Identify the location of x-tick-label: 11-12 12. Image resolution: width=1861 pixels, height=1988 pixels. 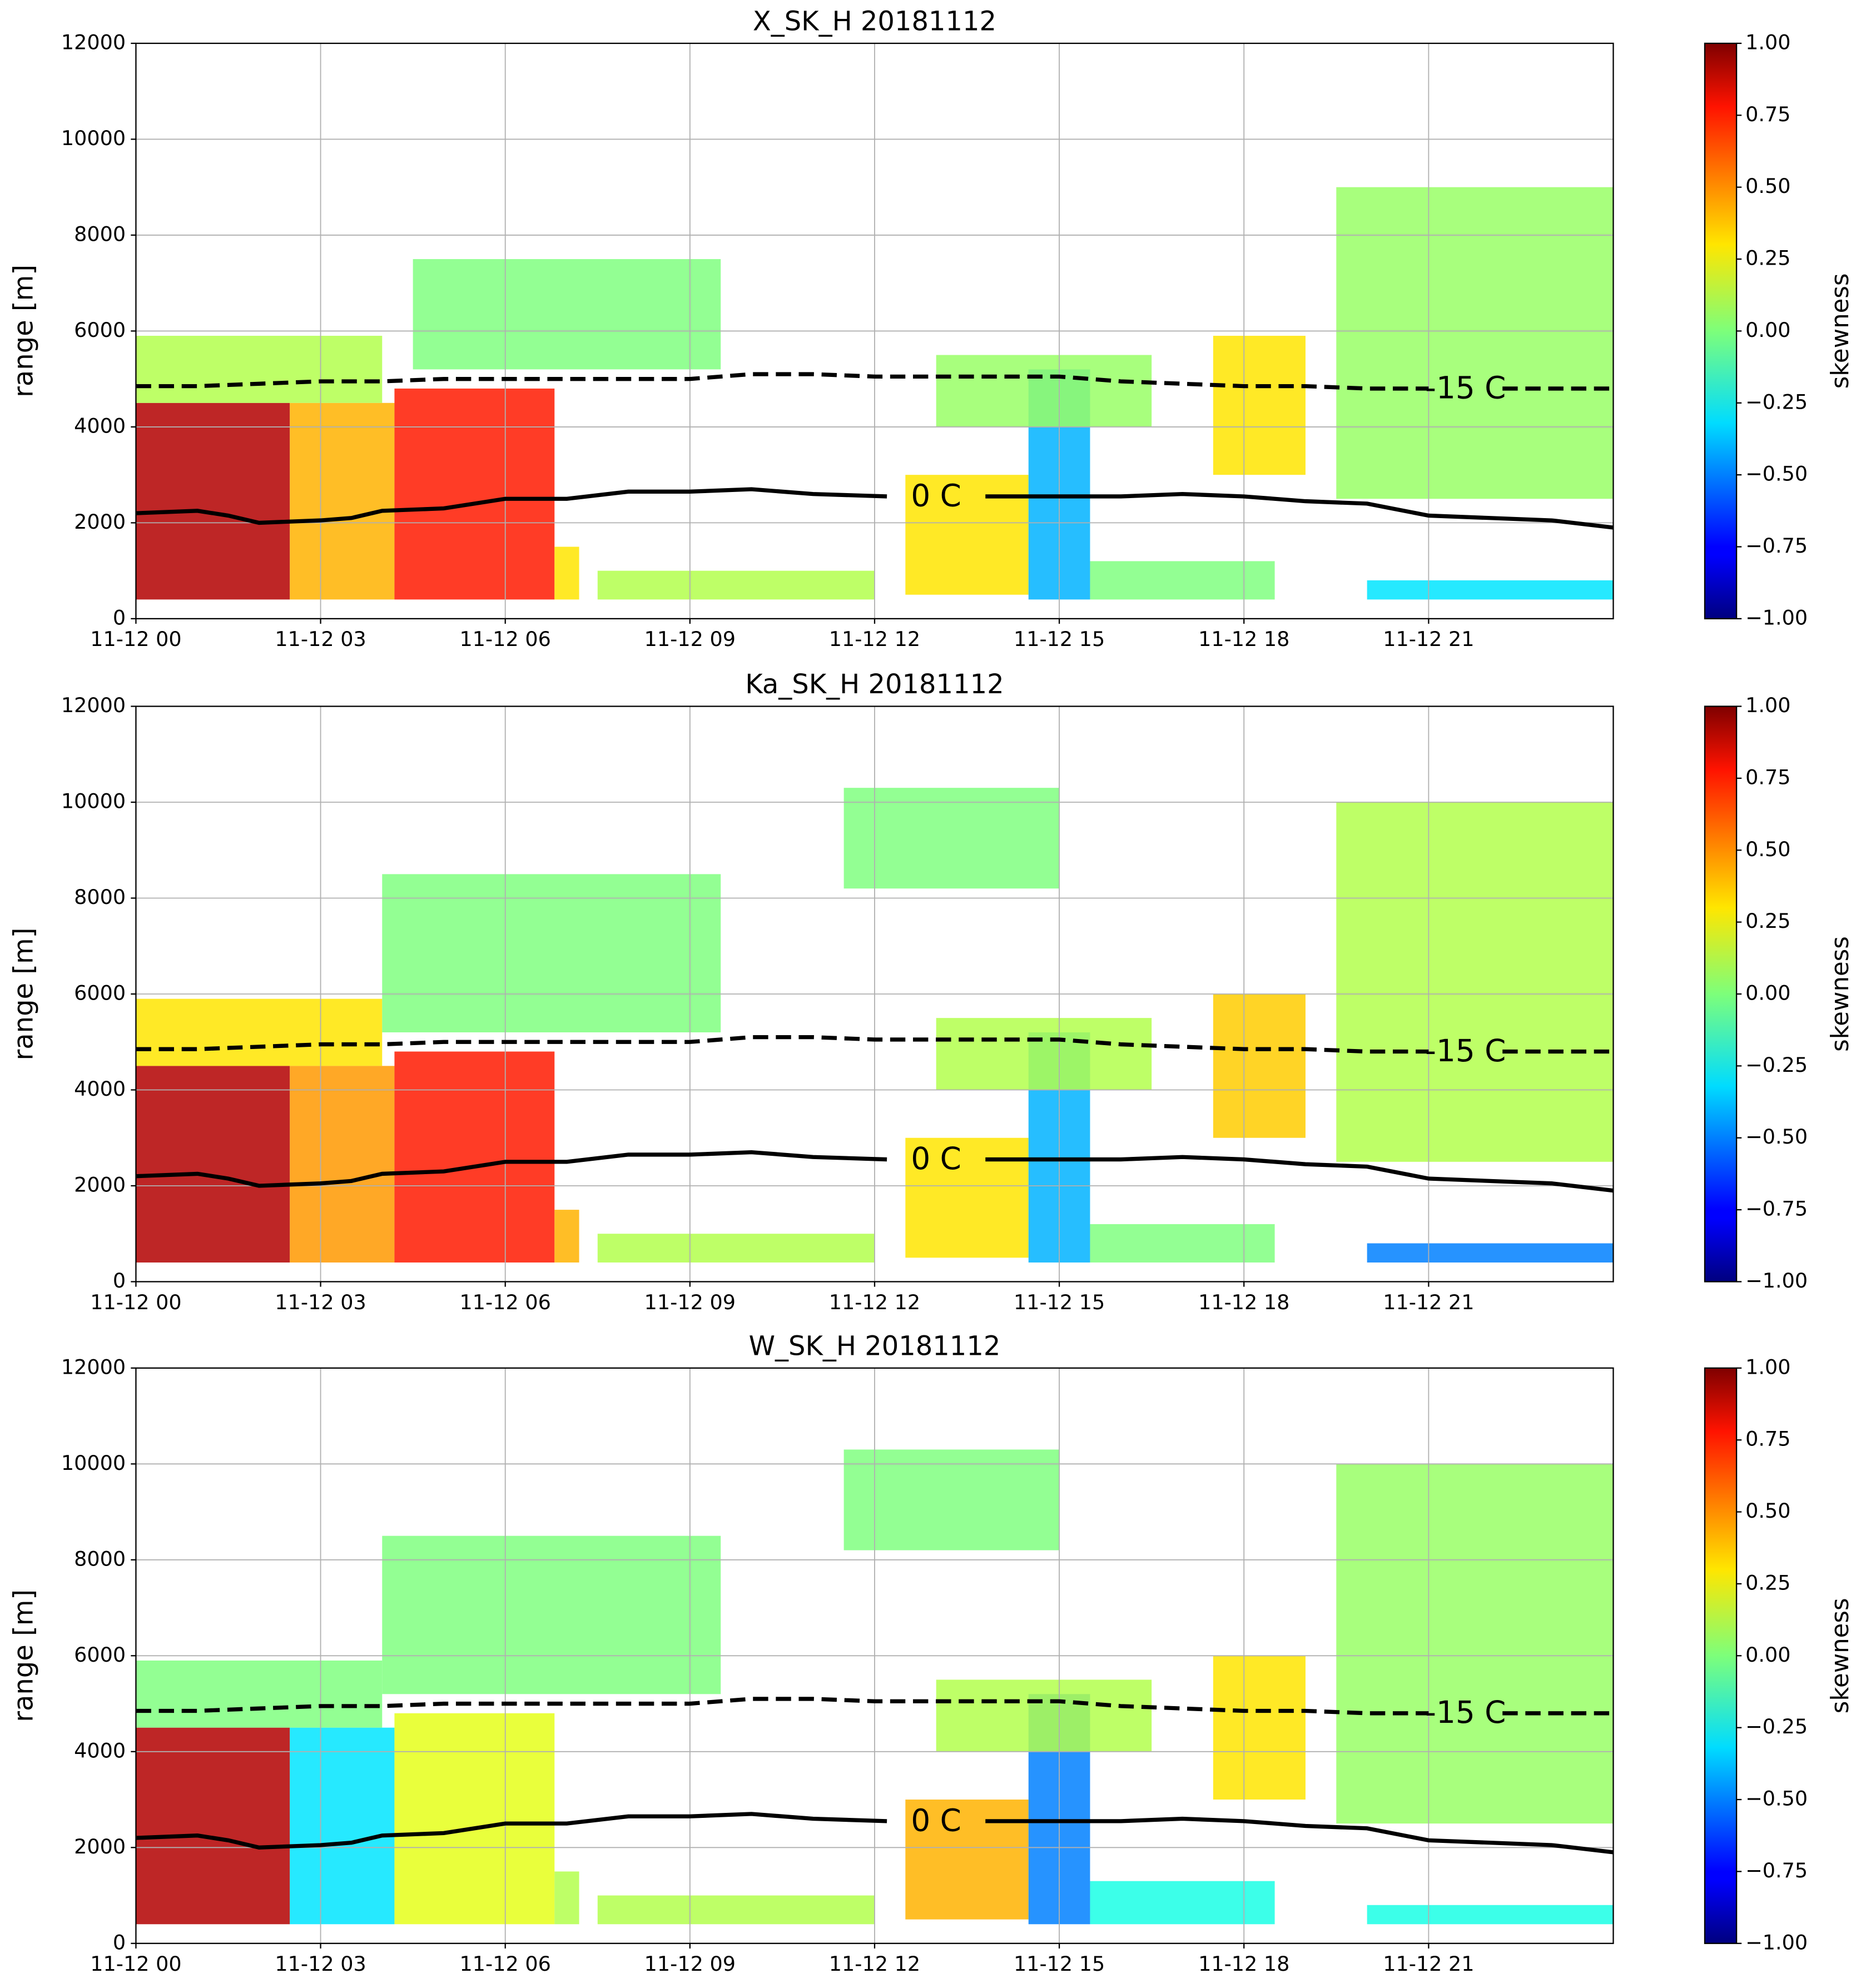
(874, 1302).